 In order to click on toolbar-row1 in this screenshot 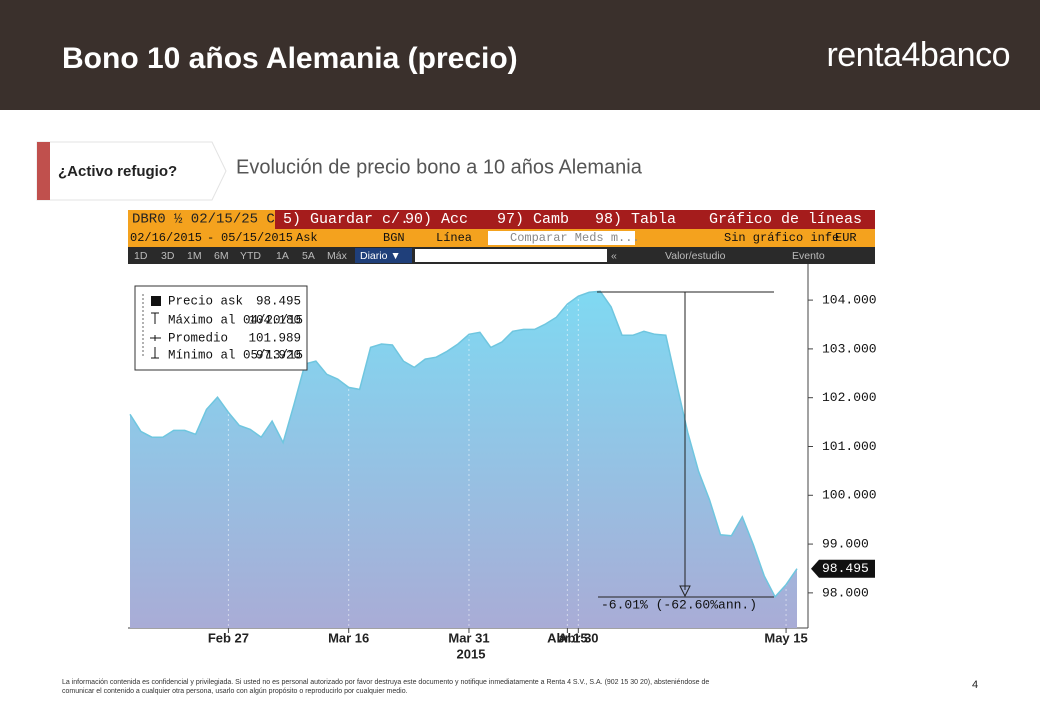, I will do `click(501, 219)`.